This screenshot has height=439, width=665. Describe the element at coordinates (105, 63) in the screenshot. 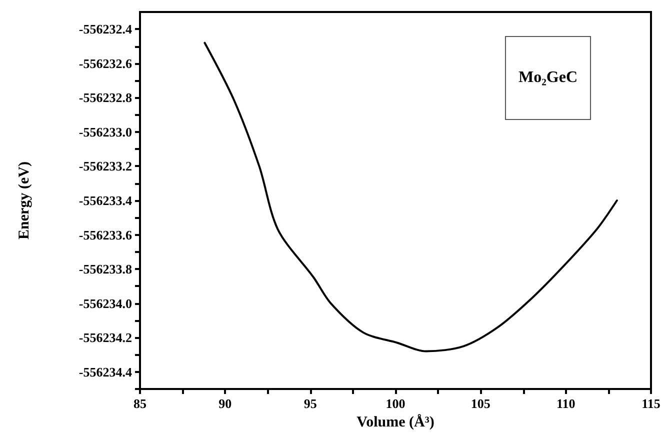

I see `y-tick-label: -556232.6` at that location.